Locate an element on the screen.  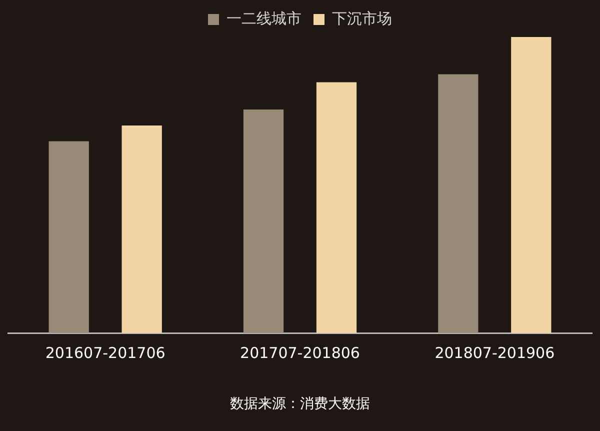
source-note: 数据来源：消费大数据 is located at coordinates (300, 404).